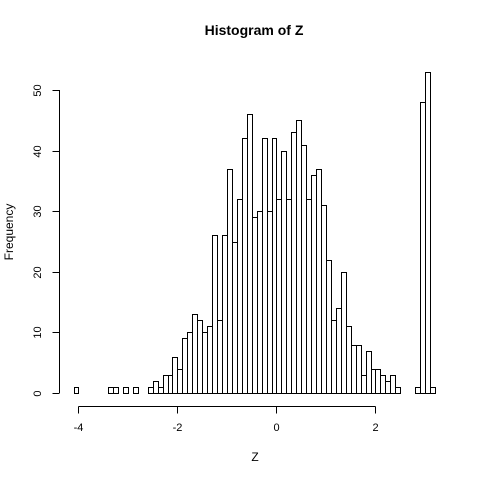  I want to click on x-axis: -4 -2 0 2, so click(226, 420).